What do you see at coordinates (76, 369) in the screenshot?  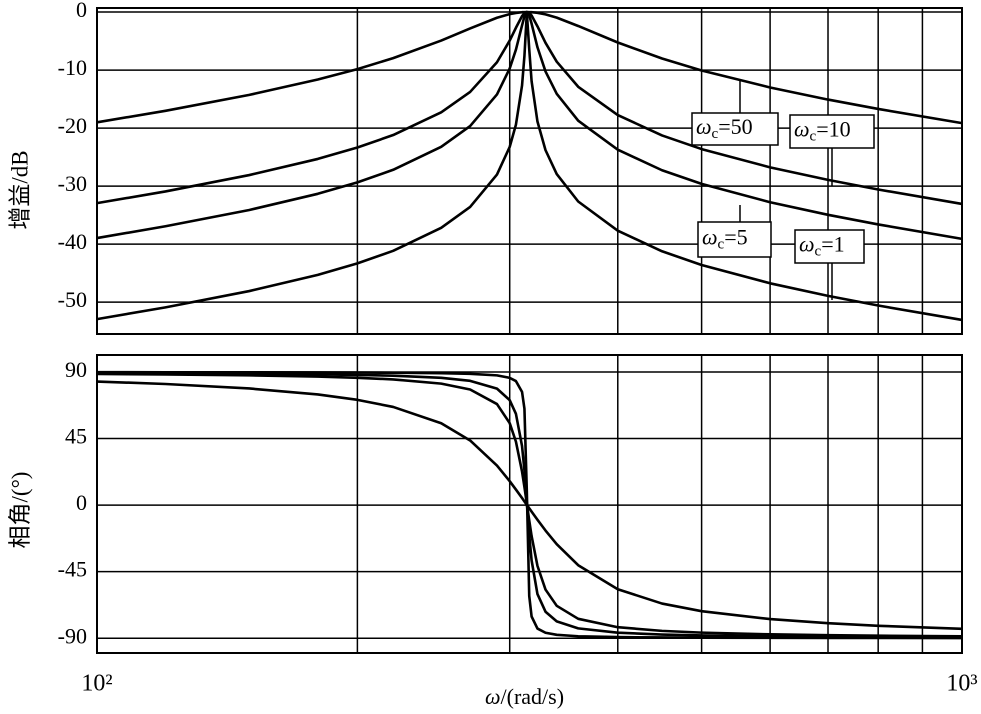 I see `y-tick-label: 90` at bounding box center [76, 369].